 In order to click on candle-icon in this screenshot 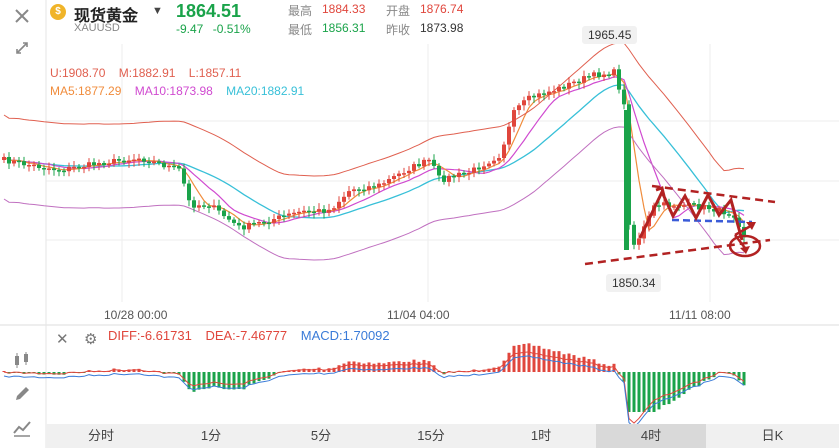, I will do `click(22, 360)`.